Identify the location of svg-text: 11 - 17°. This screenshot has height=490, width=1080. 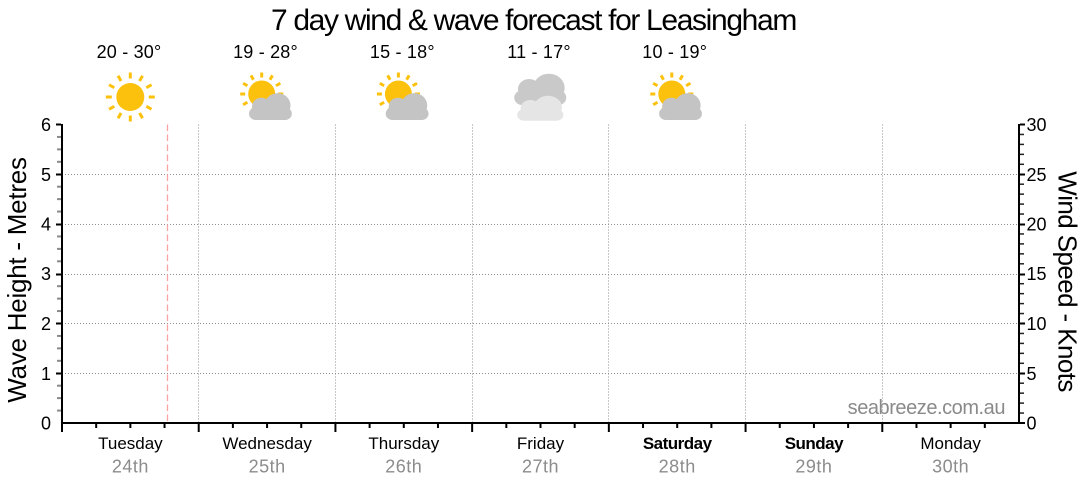
(539, 52).